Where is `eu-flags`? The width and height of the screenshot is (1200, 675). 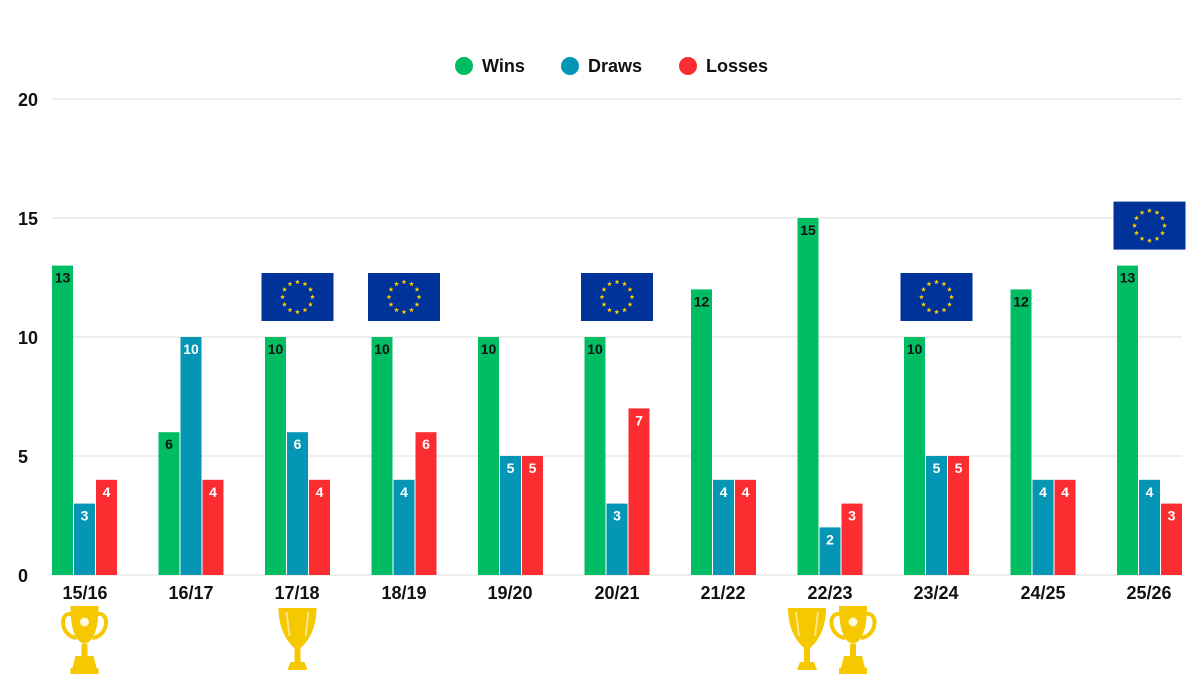
eu-flags is located at coordinates (723, 261).